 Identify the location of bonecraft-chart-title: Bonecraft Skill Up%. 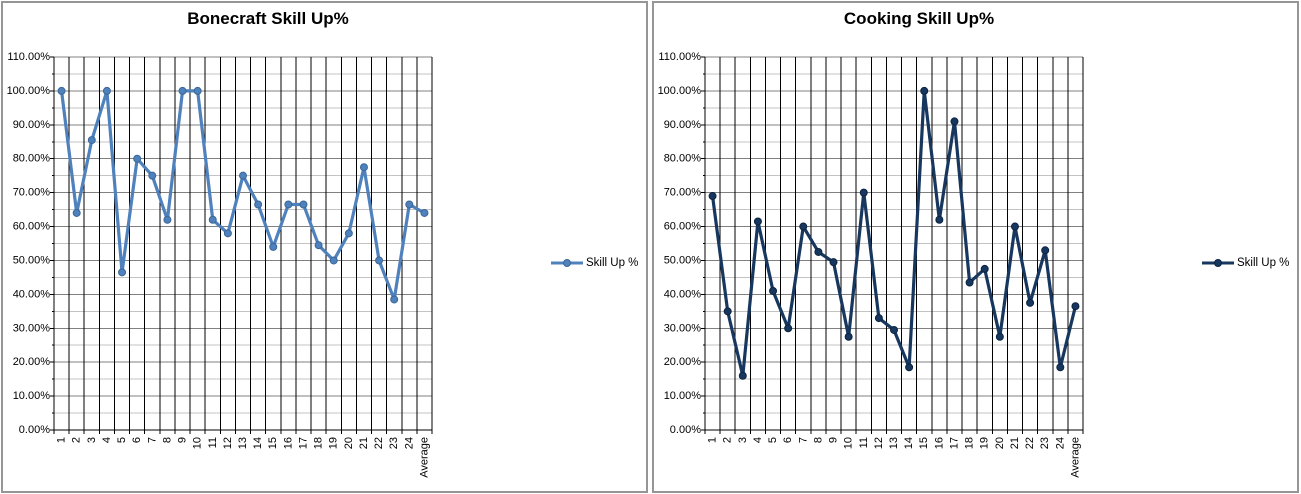
(268, 18).